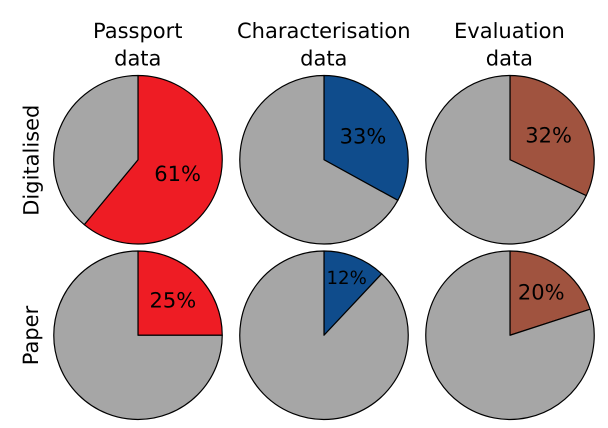 This screenshot has height=428, width=608. I want to click on chart-title: Characterisation data, so click(324, 44).